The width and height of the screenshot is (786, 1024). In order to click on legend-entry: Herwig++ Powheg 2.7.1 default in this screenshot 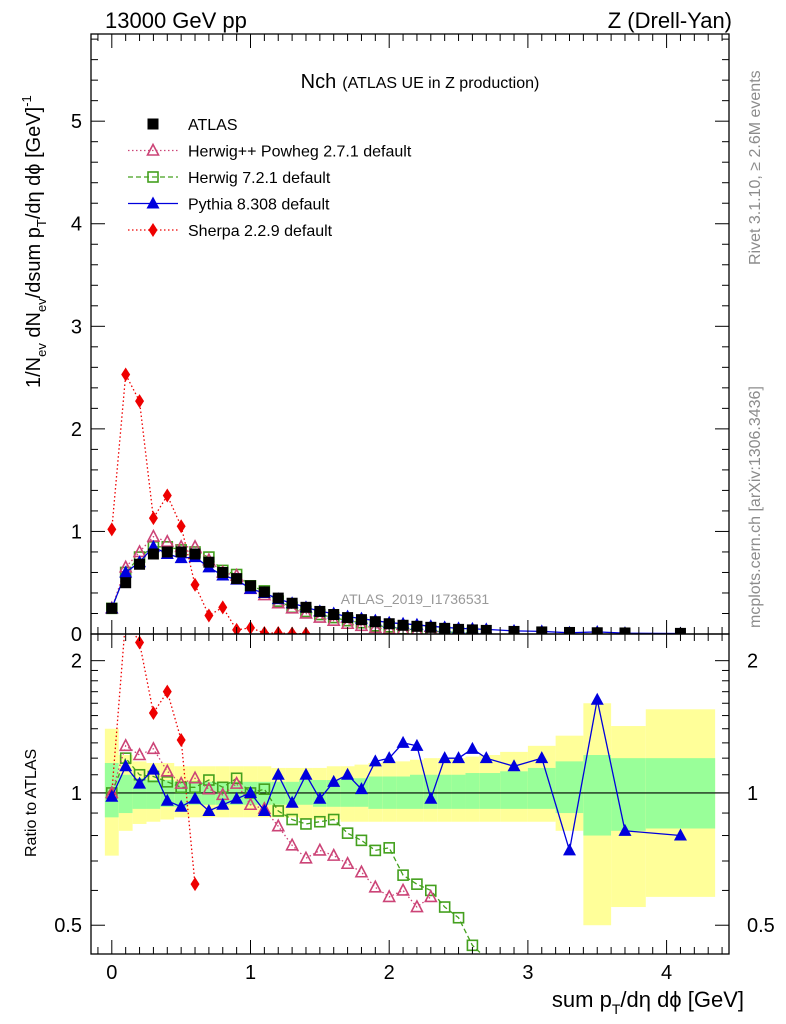, I will do `click(270, 151)`.